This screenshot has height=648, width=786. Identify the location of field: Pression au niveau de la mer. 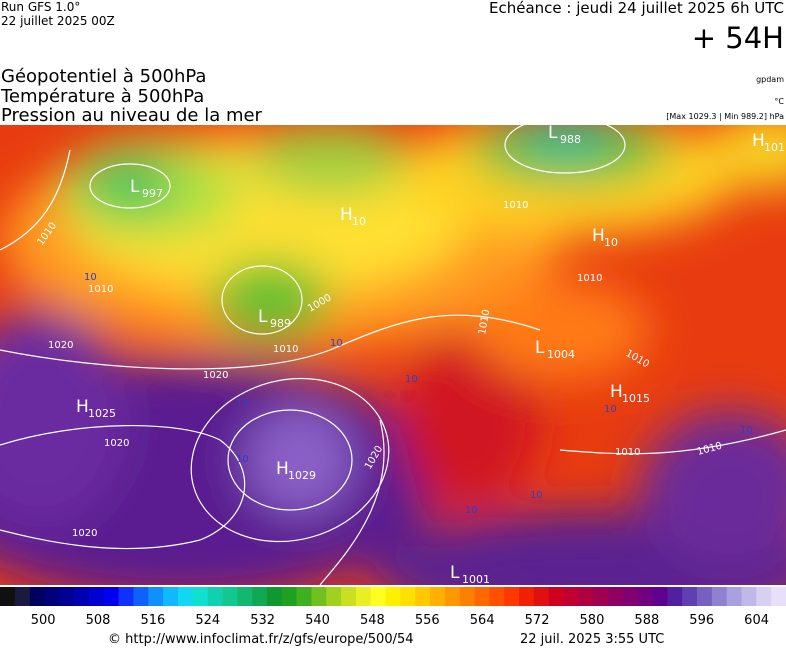
(132, 115).